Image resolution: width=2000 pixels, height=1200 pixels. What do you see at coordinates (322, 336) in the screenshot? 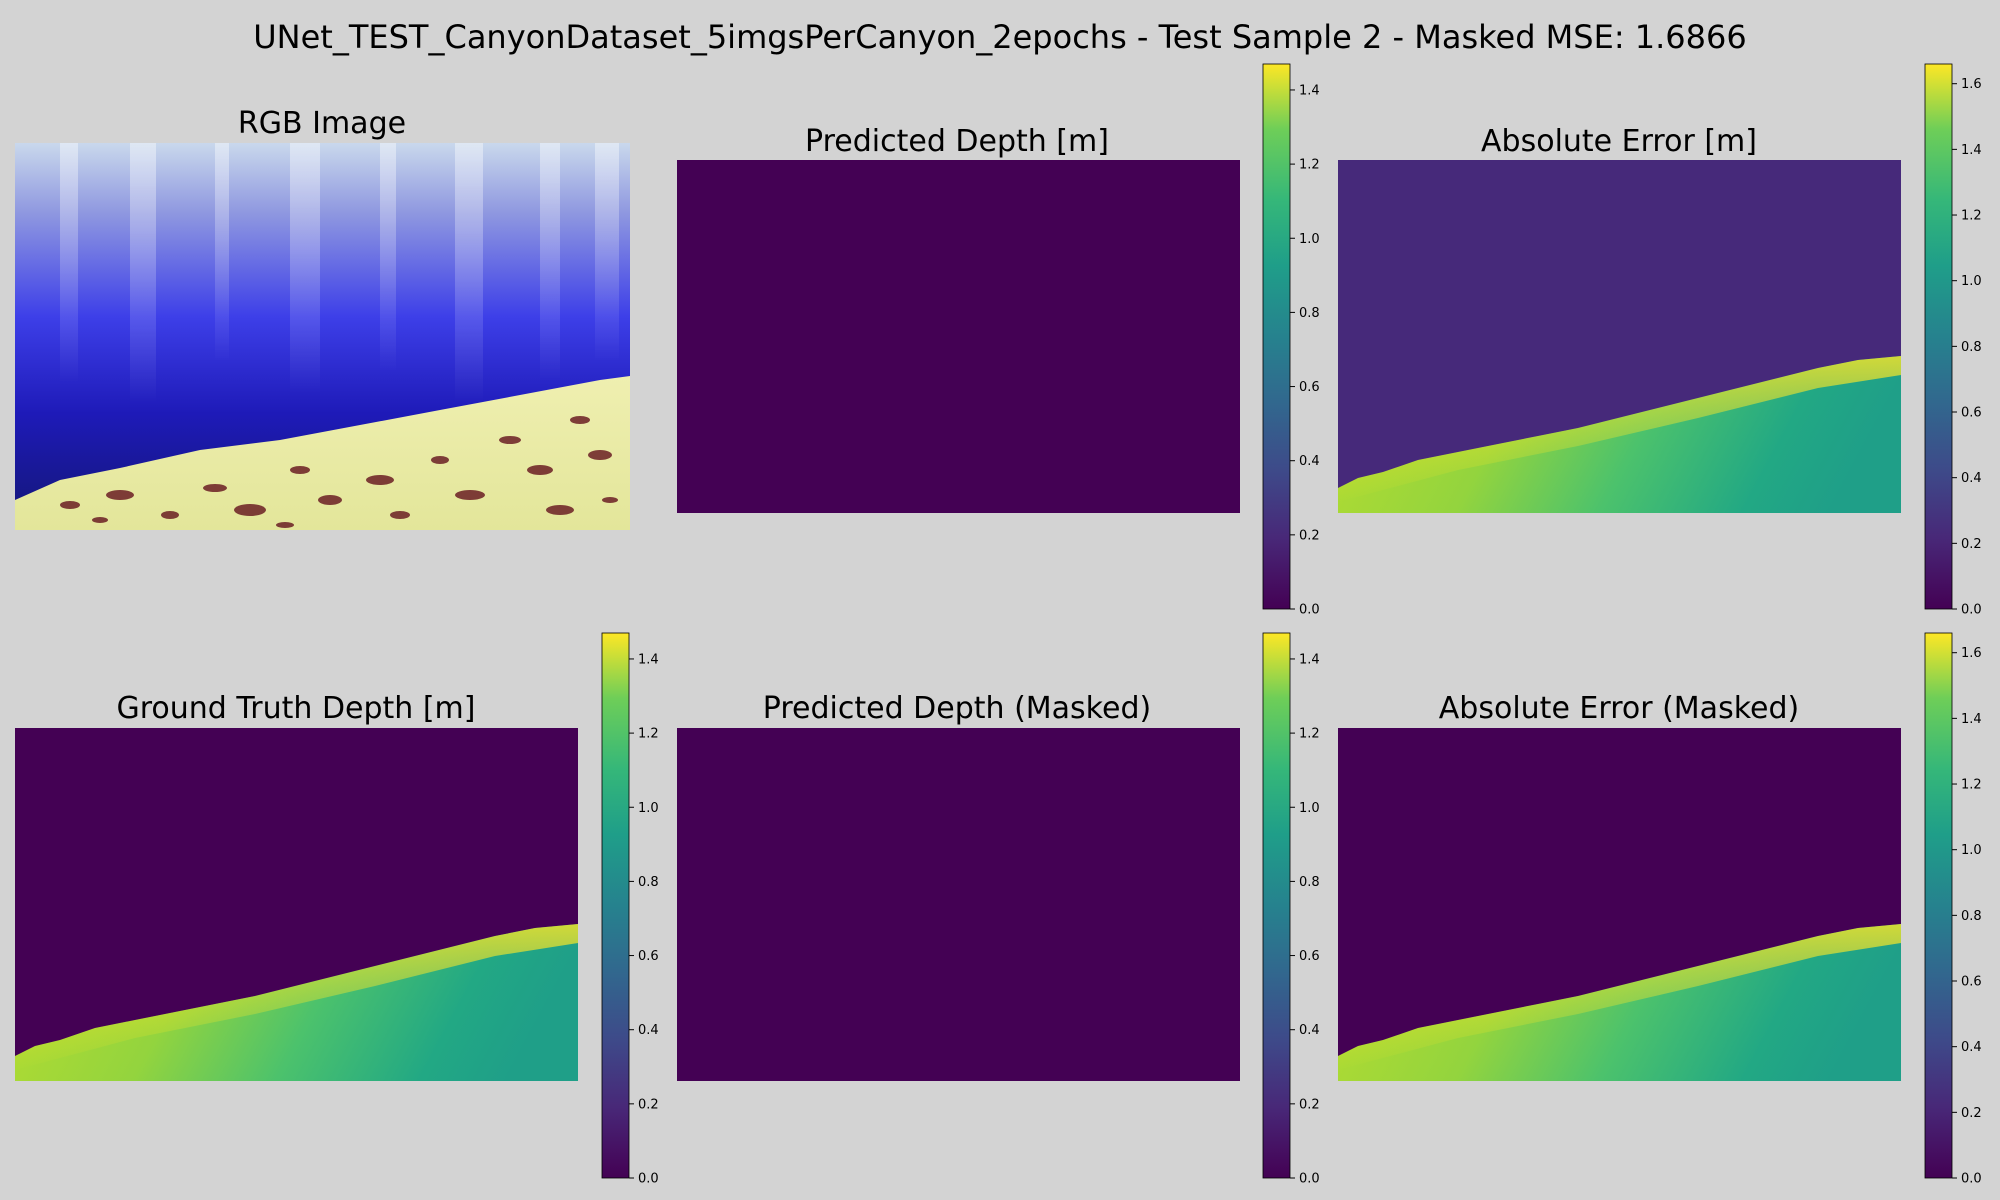
I see `rgb-underwater-photo` at bounding box center [322, 336].